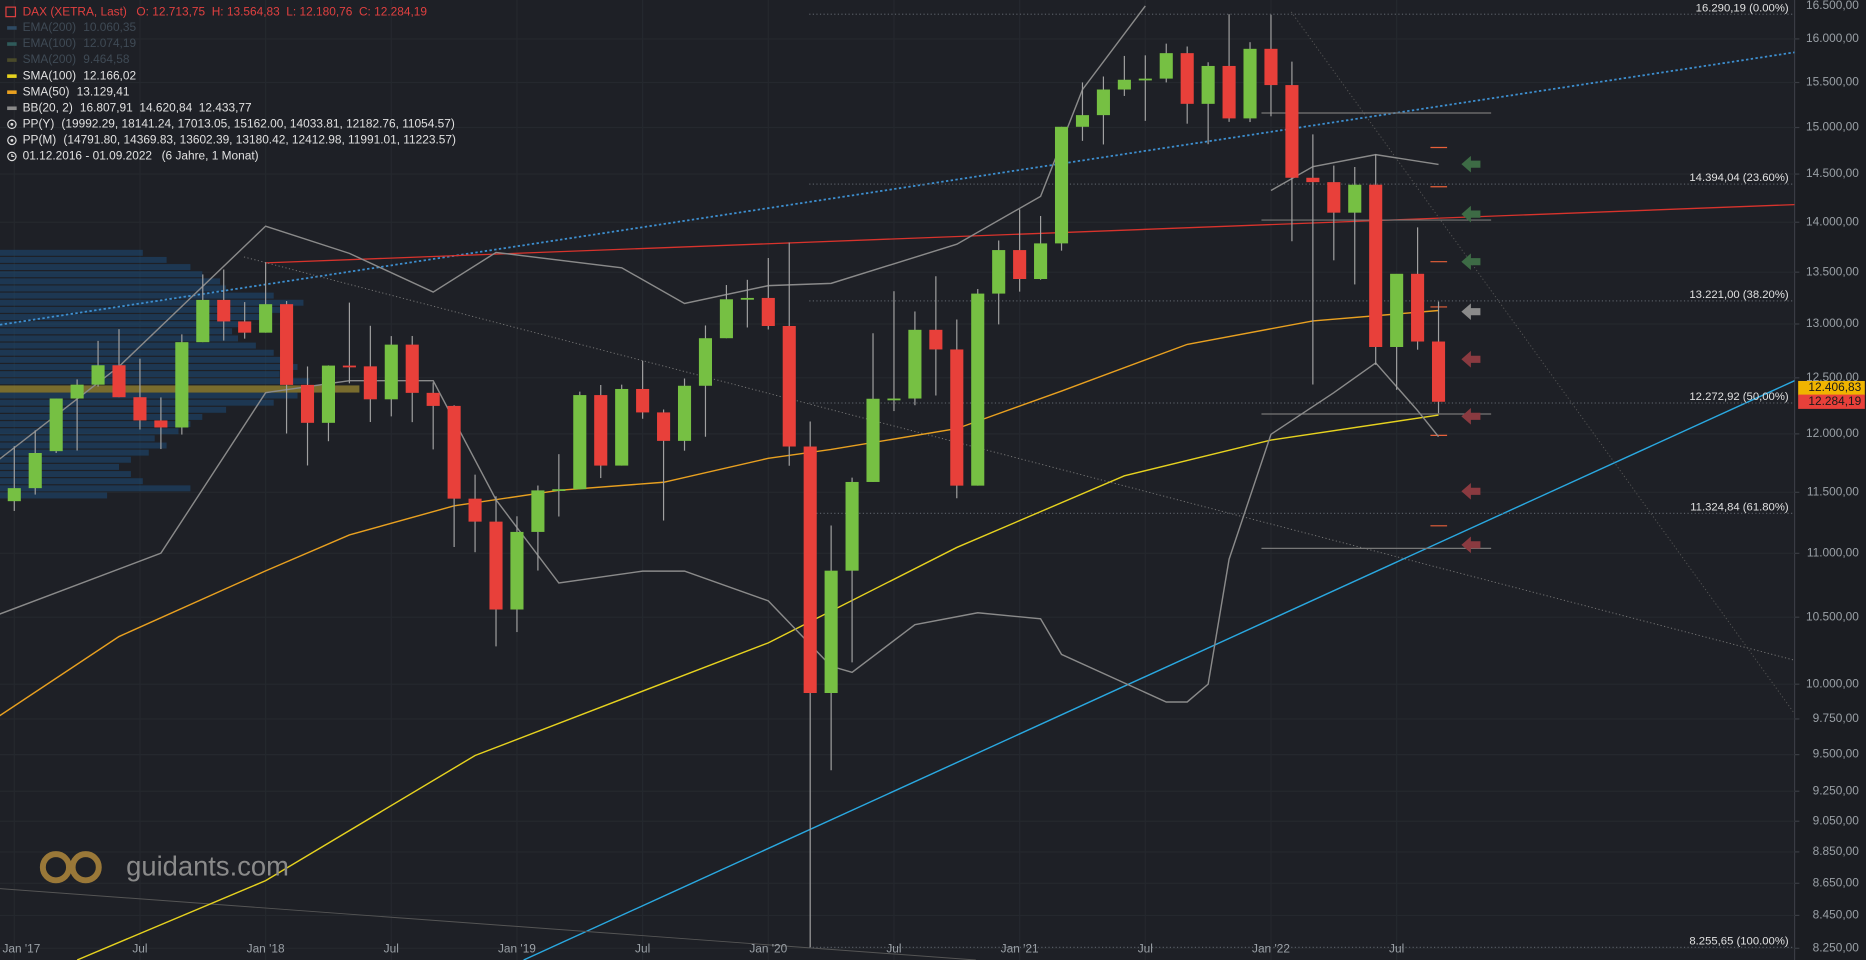  Describe the element at coordinates (1471, 354) in the screenshot. I see `signal-arrows` at that location.